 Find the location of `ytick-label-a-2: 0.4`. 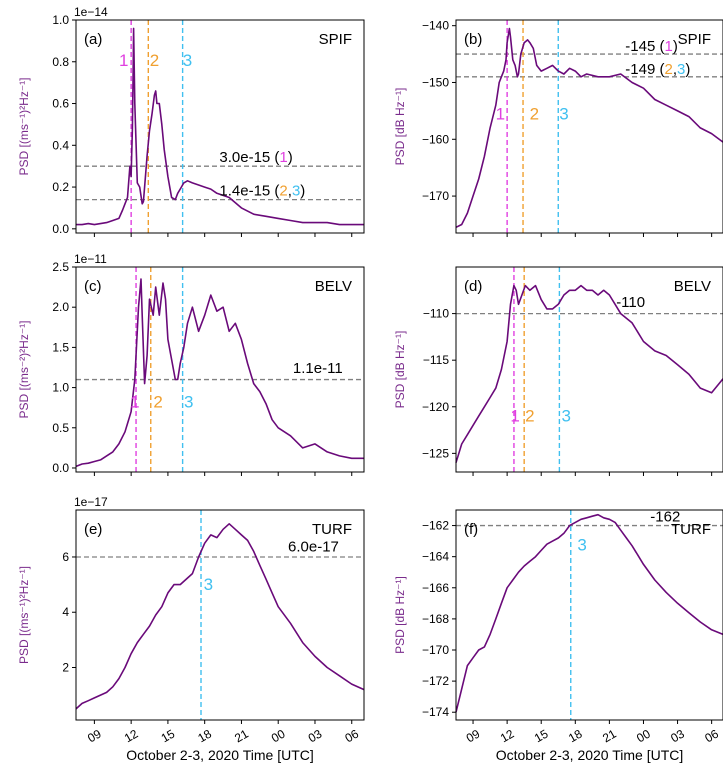

ytick-label-a-2: 0.4 is located at coordinates (60, 145).